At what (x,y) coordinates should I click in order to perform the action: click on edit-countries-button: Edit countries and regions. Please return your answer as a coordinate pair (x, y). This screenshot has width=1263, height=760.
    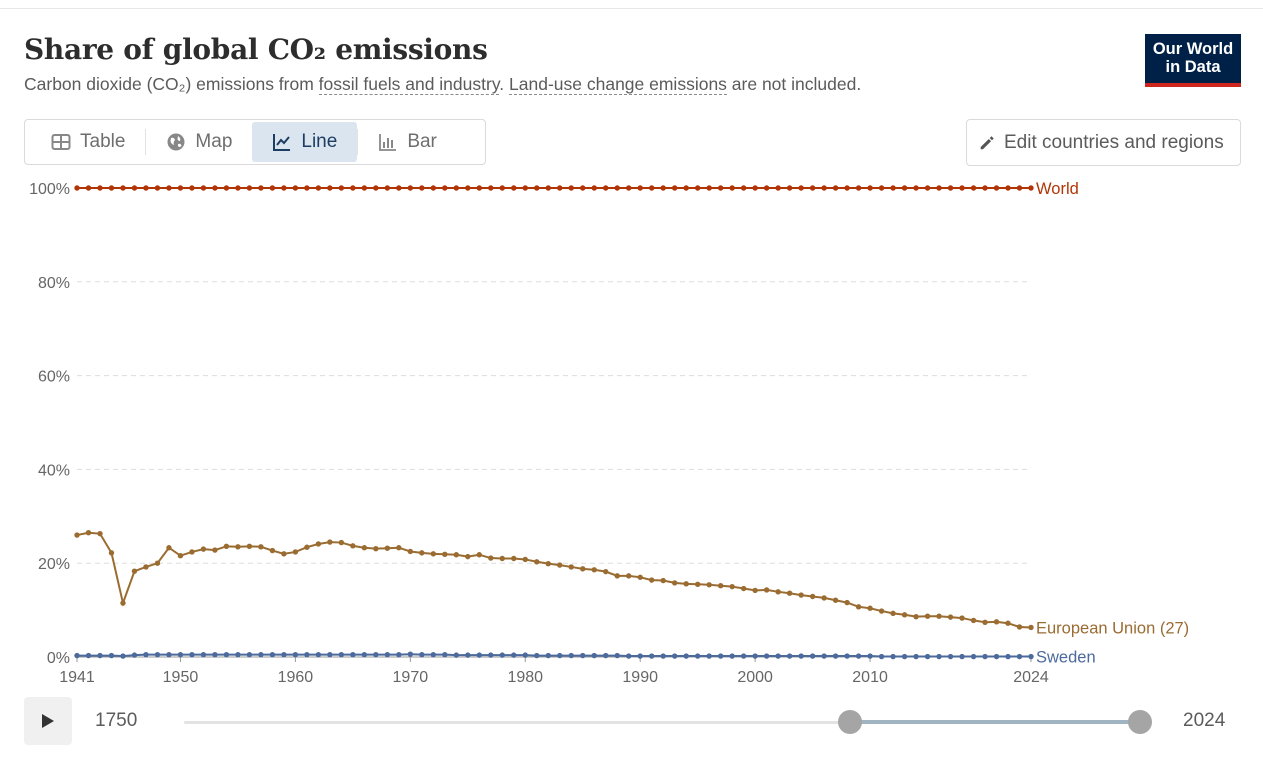
    Looking at the image, I should click on (1103, 142).